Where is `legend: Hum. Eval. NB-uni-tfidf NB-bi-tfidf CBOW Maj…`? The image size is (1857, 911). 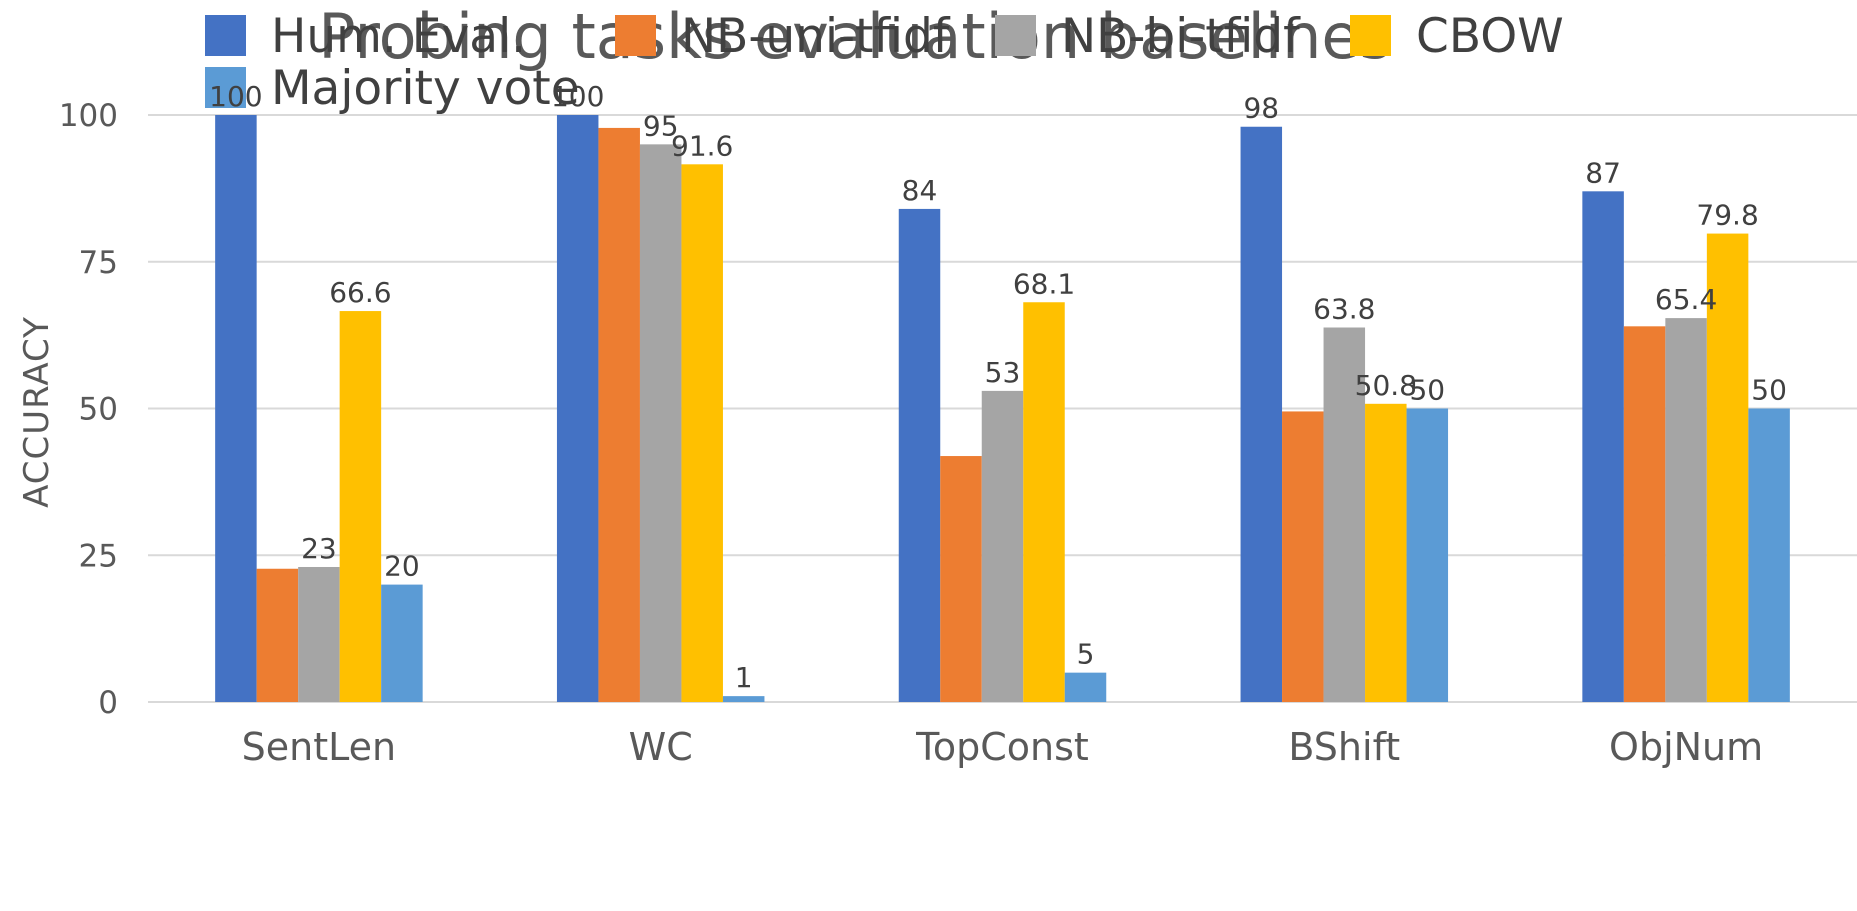
legend: Hum. Eval. NB-uni-tfidf NB-bi-tfidf CBOW Maj… is located at coordinates (884, 62).